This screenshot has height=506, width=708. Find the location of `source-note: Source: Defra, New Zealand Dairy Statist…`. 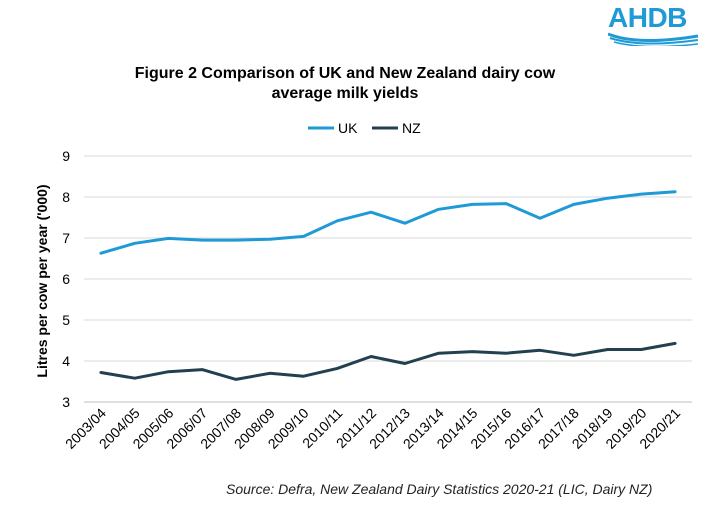

source-note: Source: Defra, New Zealand Dairy Statist… is located at coordinates (439, 489).